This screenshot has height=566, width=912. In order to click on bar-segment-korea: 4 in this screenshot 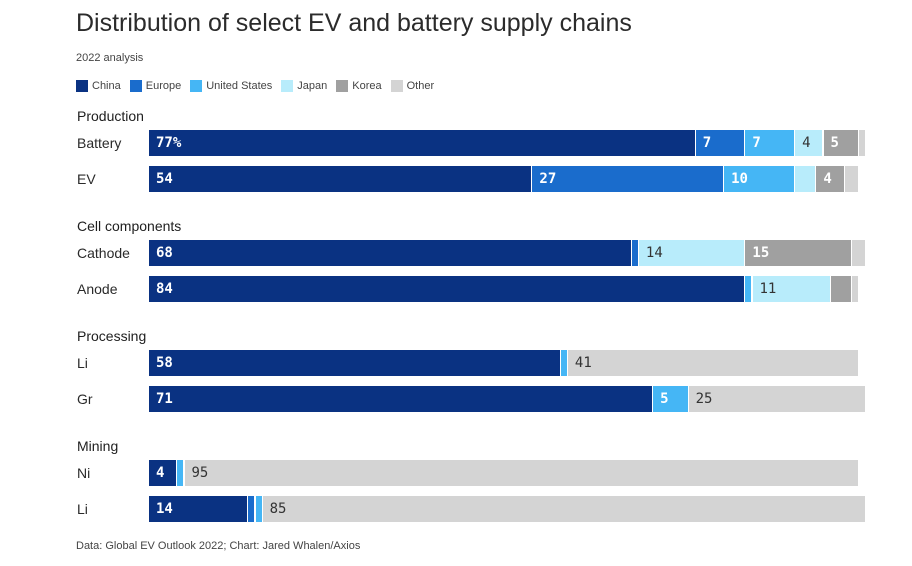, I will do `click(830, 179)`.